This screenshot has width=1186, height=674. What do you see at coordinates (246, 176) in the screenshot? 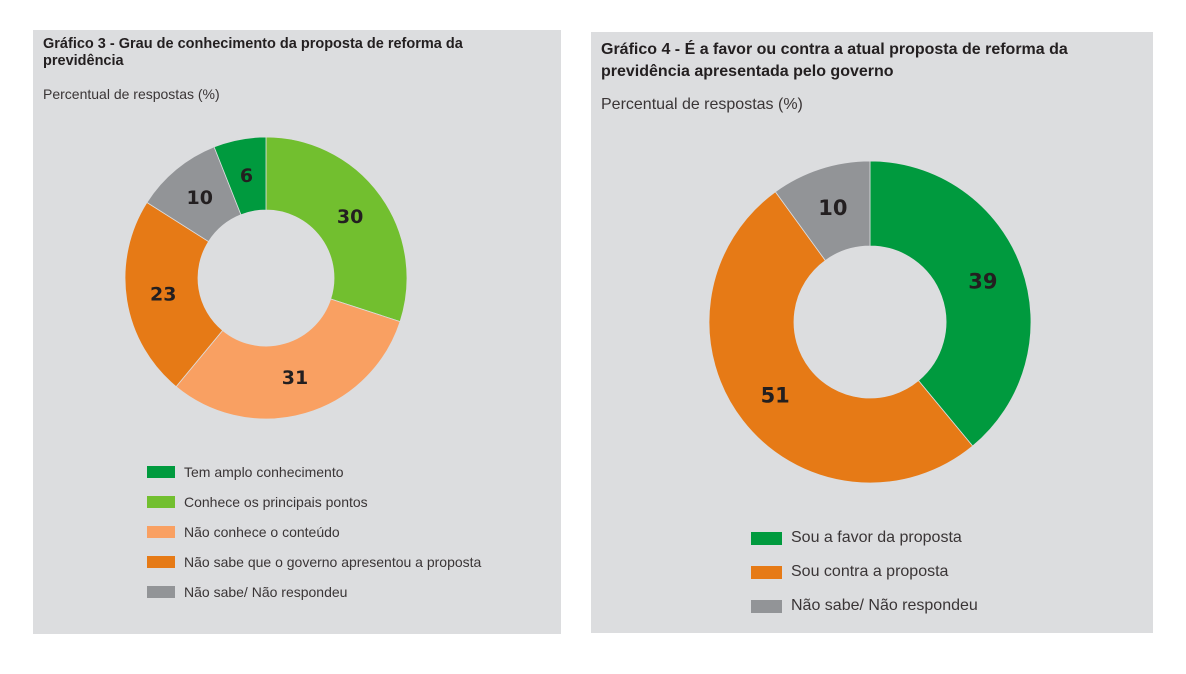
I see `slice-value-label: 6` at bounding box center [246, 176].